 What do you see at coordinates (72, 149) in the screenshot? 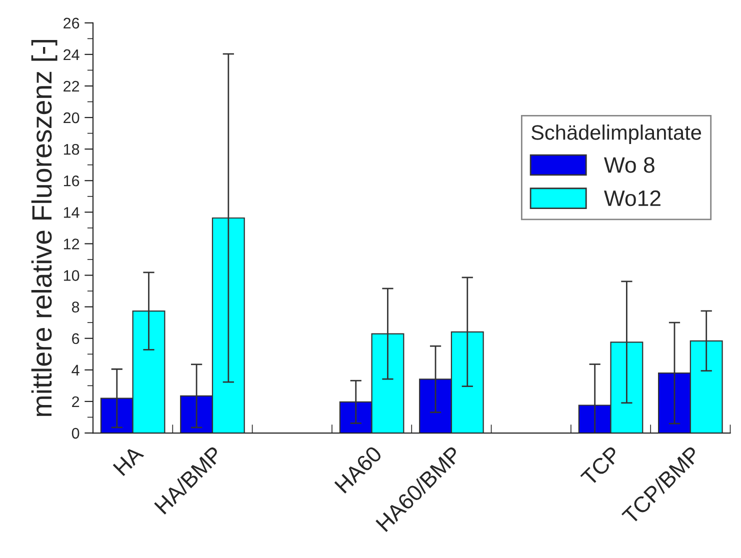
I see `y-tick-label: 18` at bounding box center [72, 149].